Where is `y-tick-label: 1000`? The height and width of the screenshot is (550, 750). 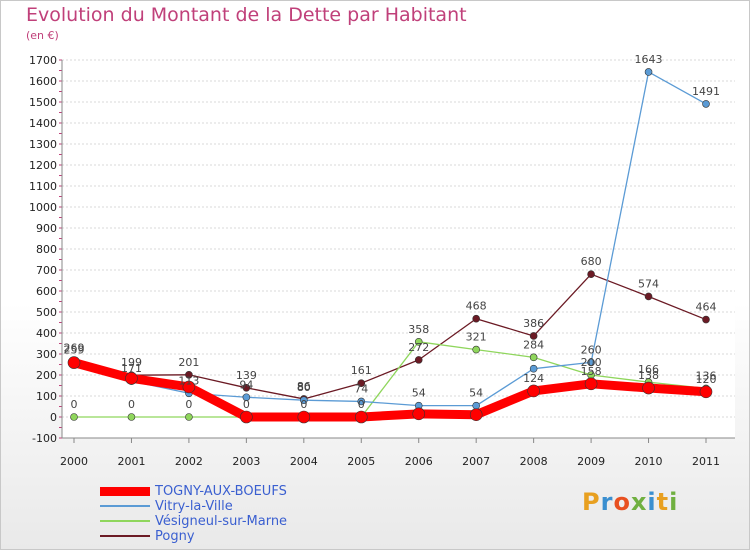
y-tick-label: 1000 is located at coordinates (43, 207).